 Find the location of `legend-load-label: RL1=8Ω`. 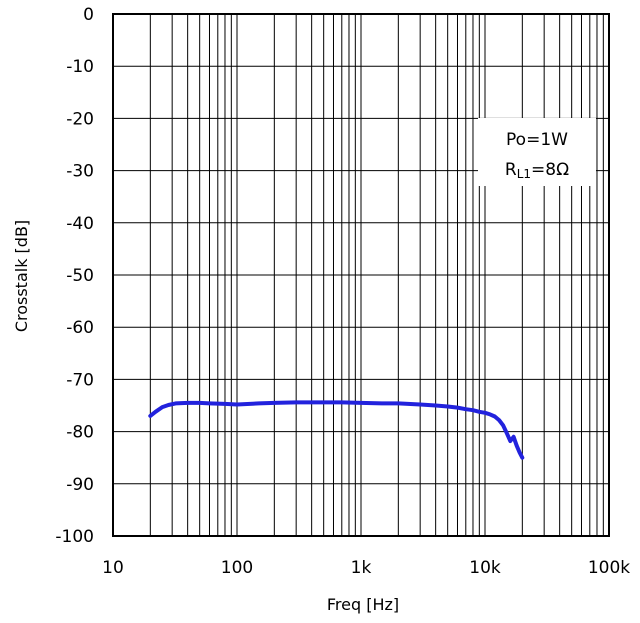

legend-load-label: RL1=8Ω is located at coordinates (537, 170).